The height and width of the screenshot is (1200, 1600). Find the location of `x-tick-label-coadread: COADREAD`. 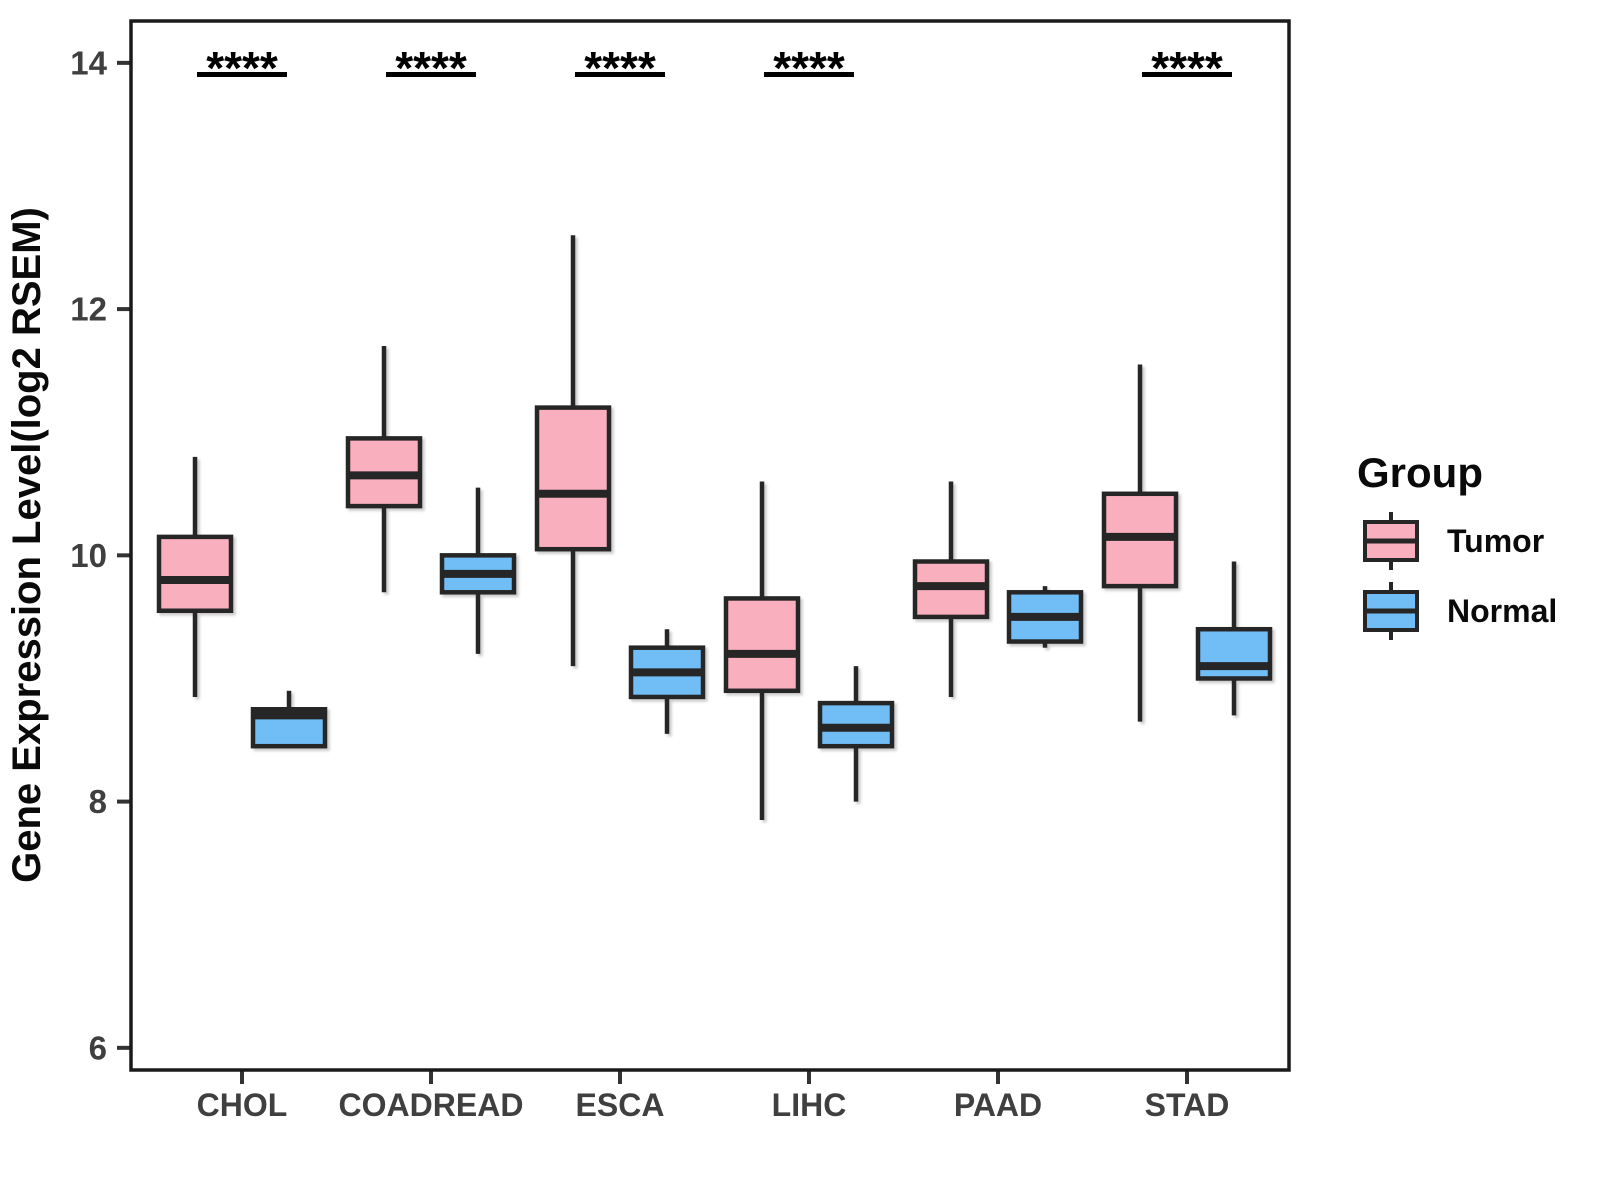

x-tick-label-coadread: COADREAD is located at coordinates (431, 1105).